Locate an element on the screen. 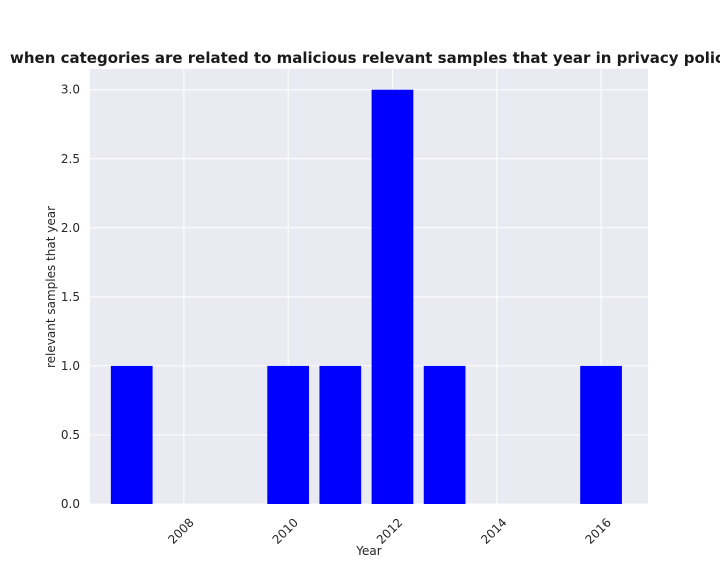  y-tick-label: 2.5 is located at coordinates (70, 159).